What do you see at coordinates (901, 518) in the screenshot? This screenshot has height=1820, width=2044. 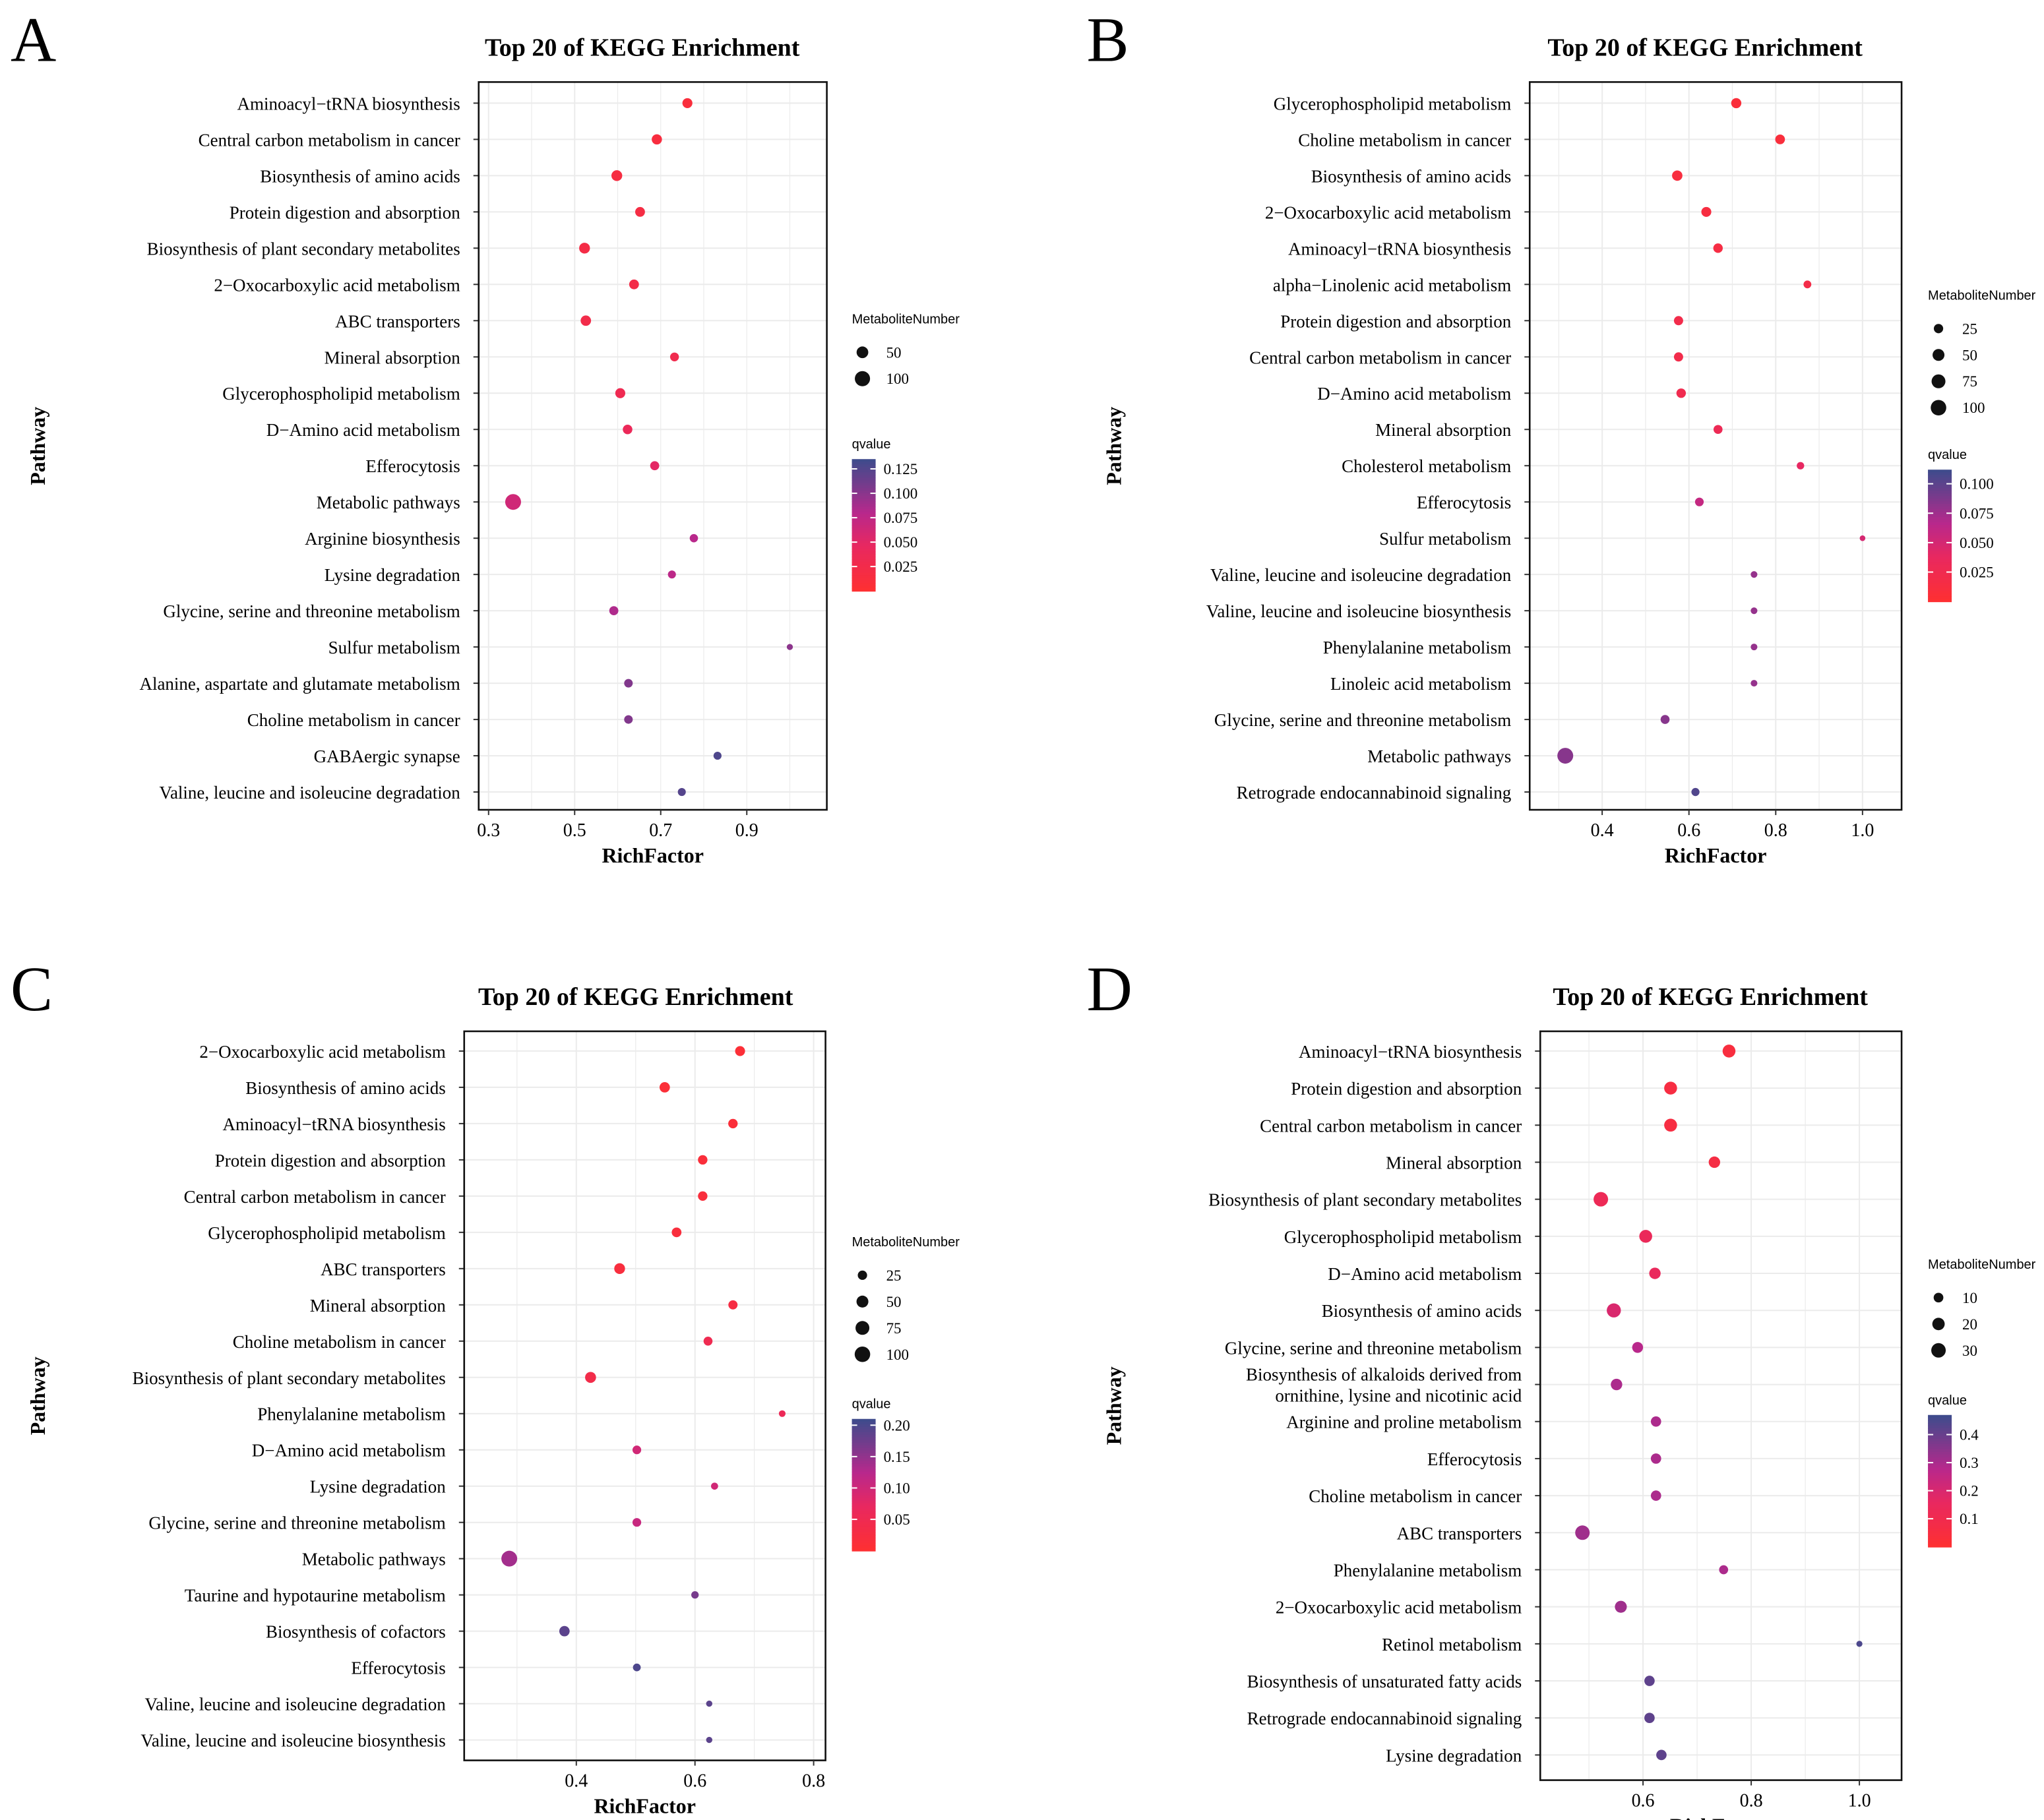 I see `colorbar-tick-label: 0.075` at bounding box center [901, 518].